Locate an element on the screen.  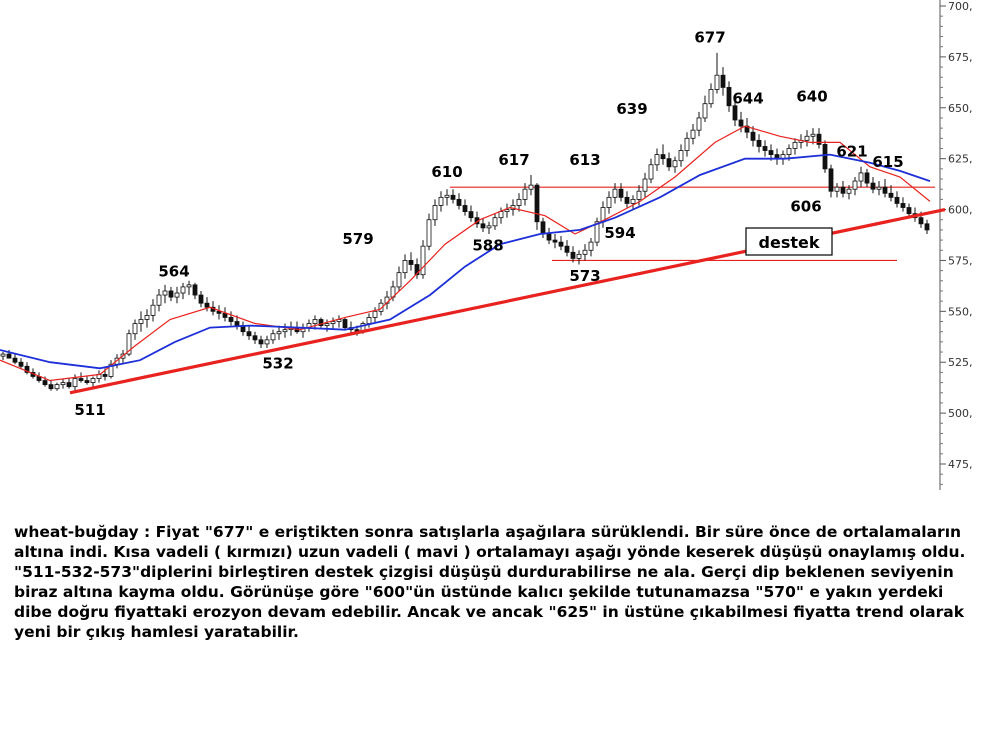
peak-label: 511 is located at coordinates (89, 410).